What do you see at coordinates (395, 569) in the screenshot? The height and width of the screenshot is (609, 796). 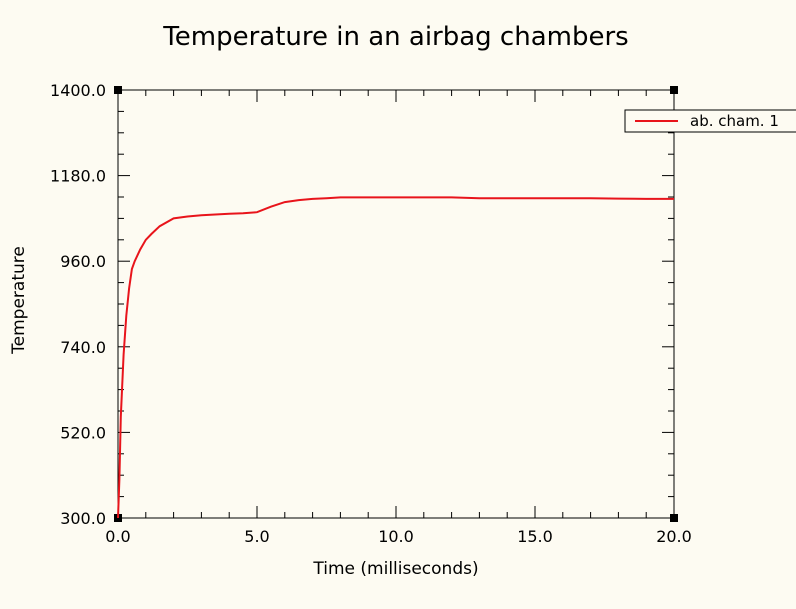 I see `x-axis-label: Time (milliseconds)` at bounding box center [395, 569].